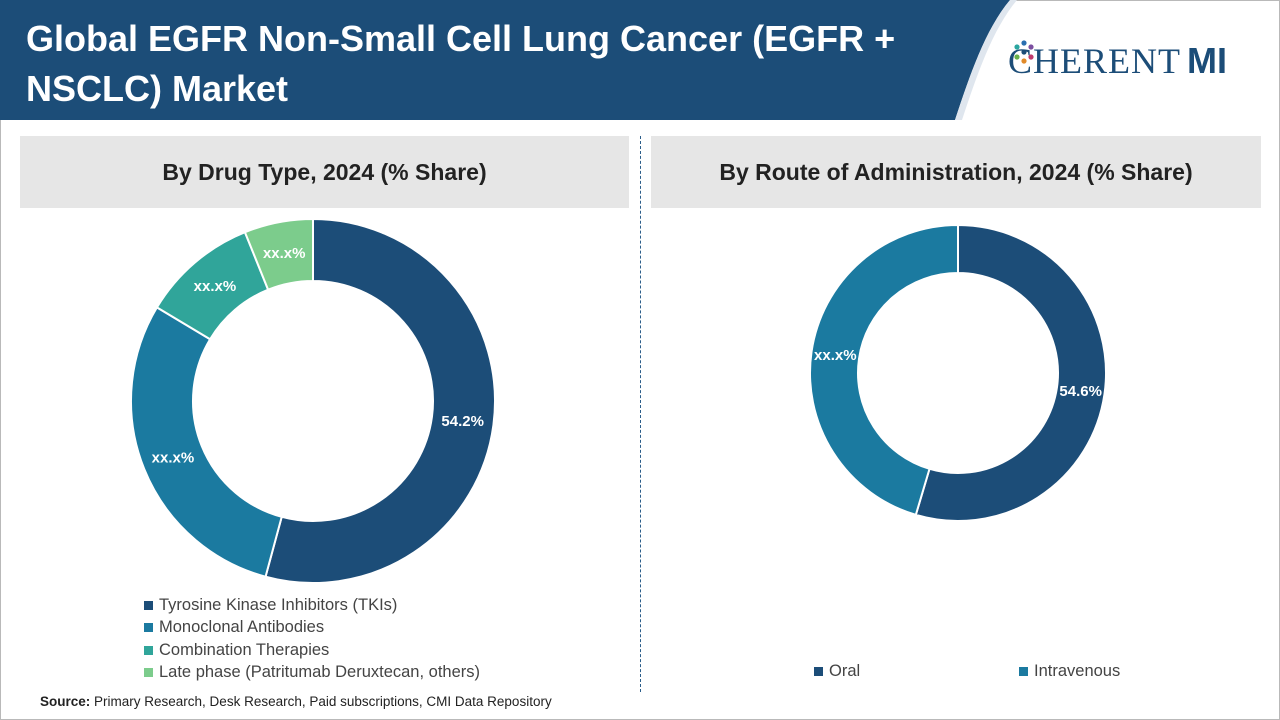 The width and height of the screenshot is (1280, 720). Describe the element at coordinates (1107, 61) in the screenshot. I see `logo-text-mid: HERENT` at that location.